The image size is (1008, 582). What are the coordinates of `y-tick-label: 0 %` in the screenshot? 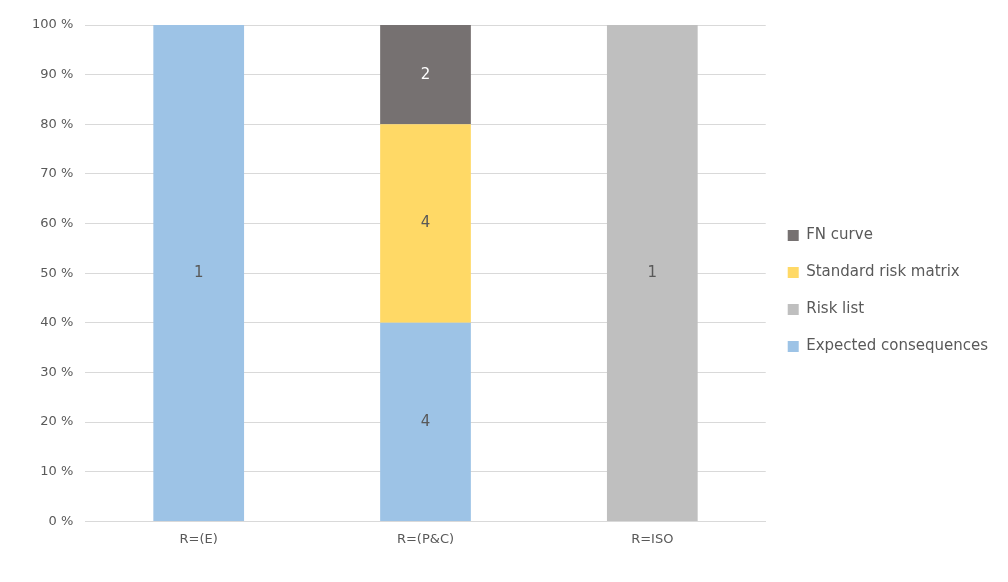 It's located at (61, 520).